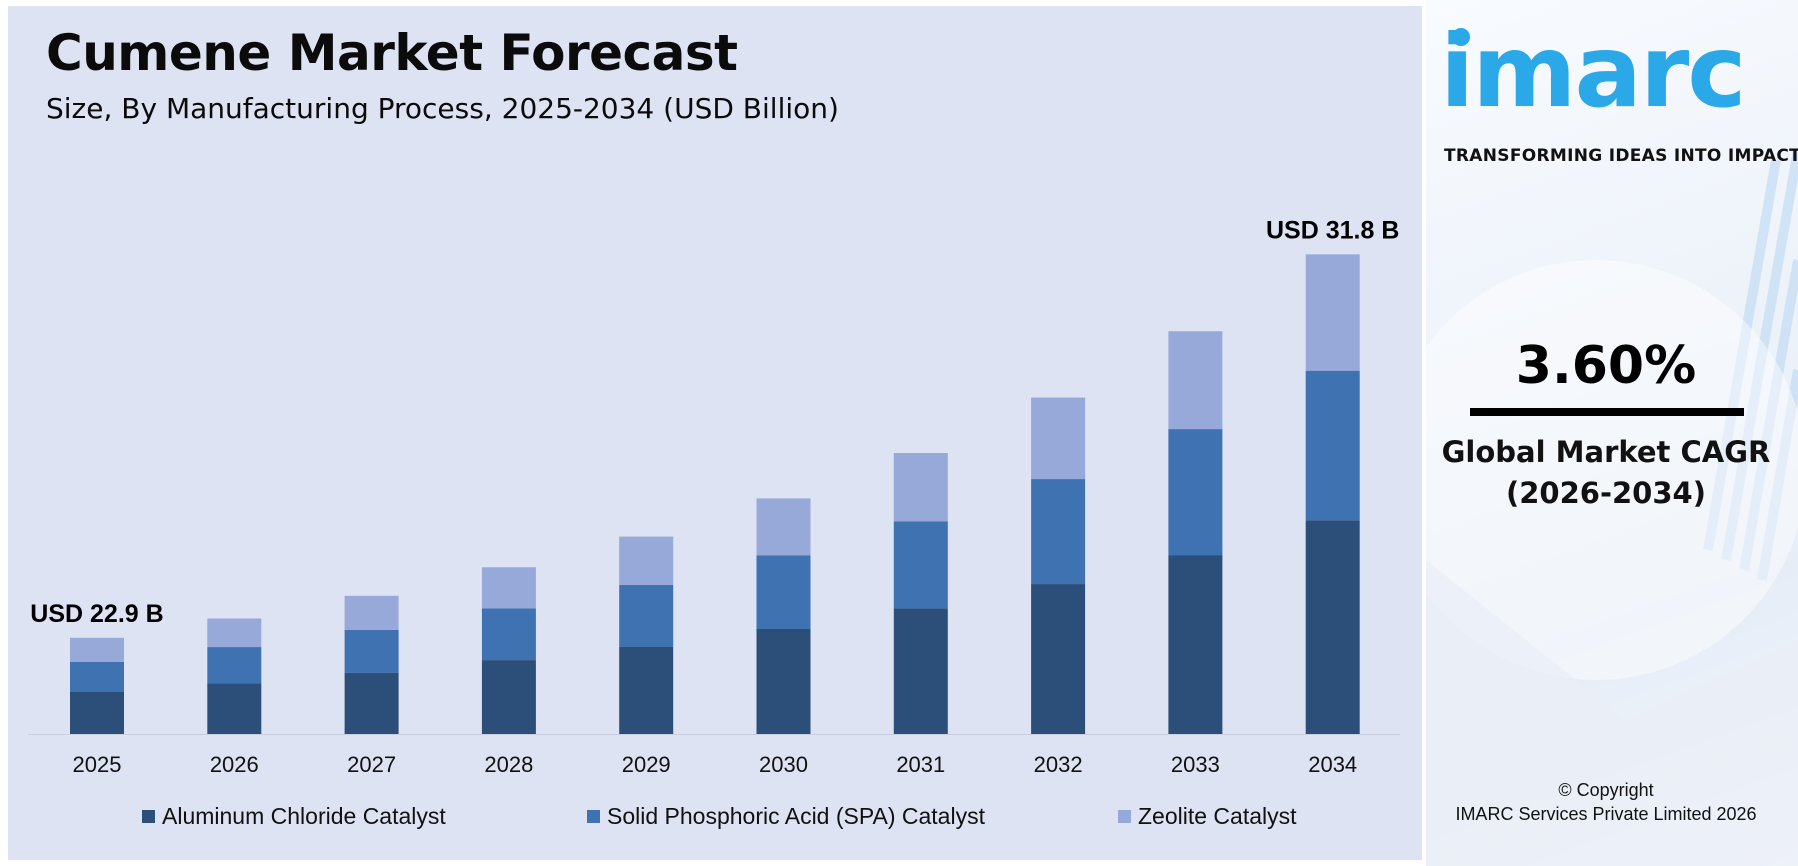  What do you see at coordinates (920, 487) in the screenshot?
I see `bar-segment-2031-s2` at bounding box center [920, 487].